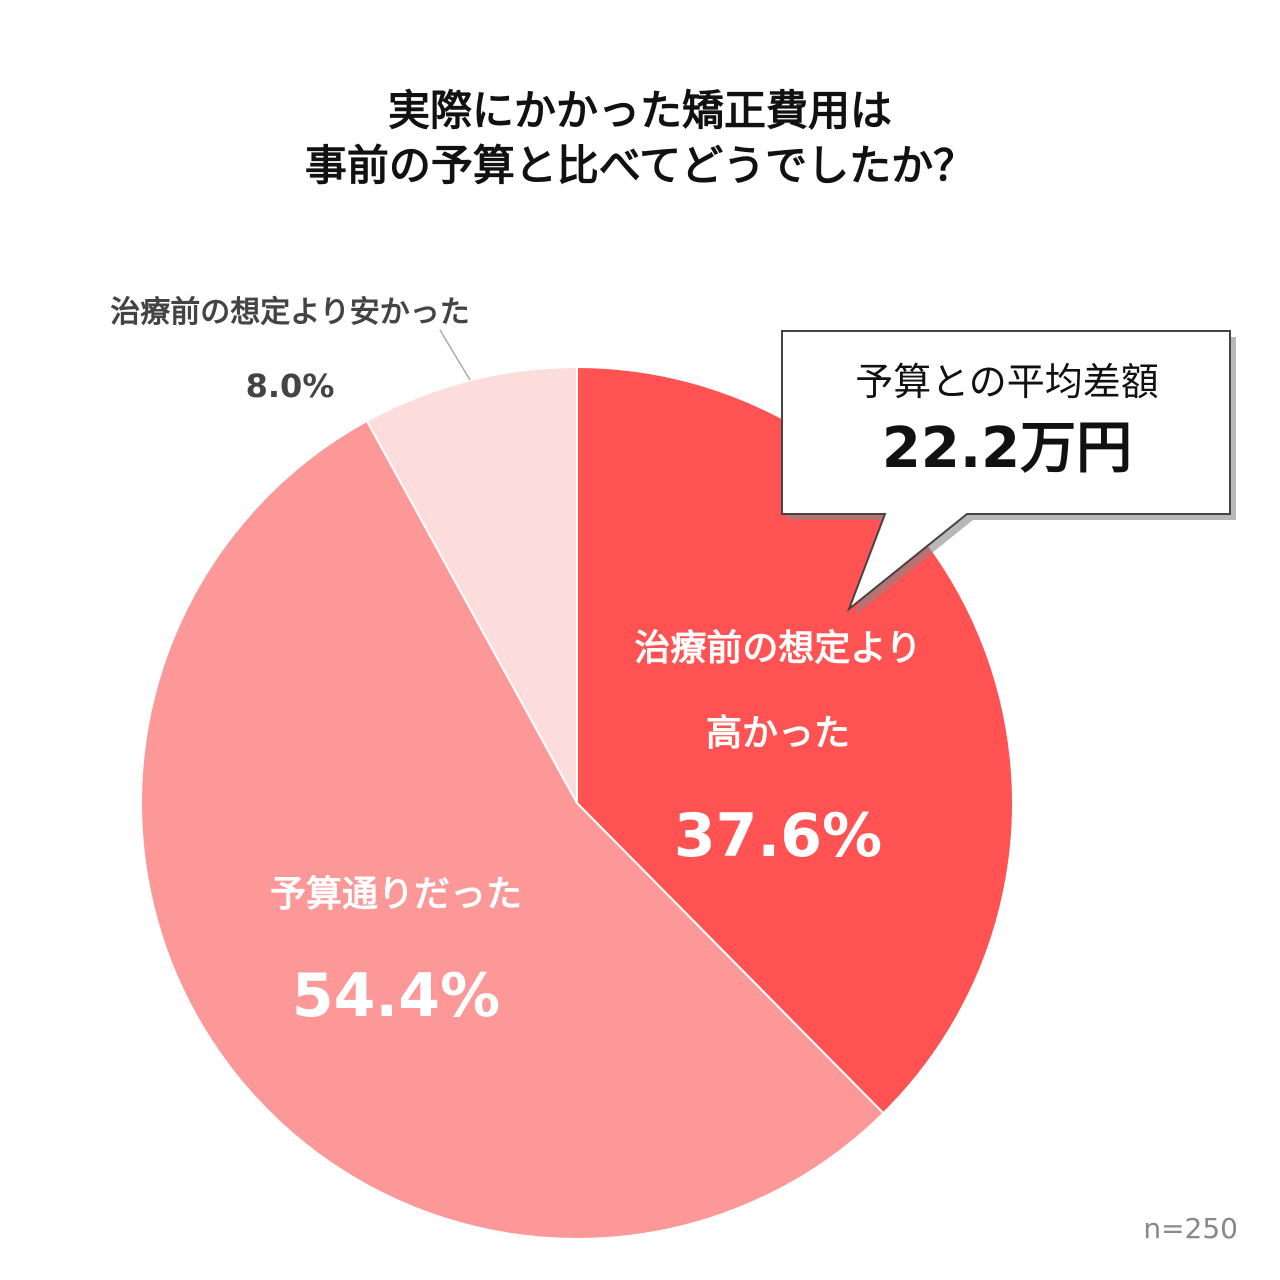 The width and height of the screenshot is (1280, 1280). I want to click on slice-low, so click(471, 584).